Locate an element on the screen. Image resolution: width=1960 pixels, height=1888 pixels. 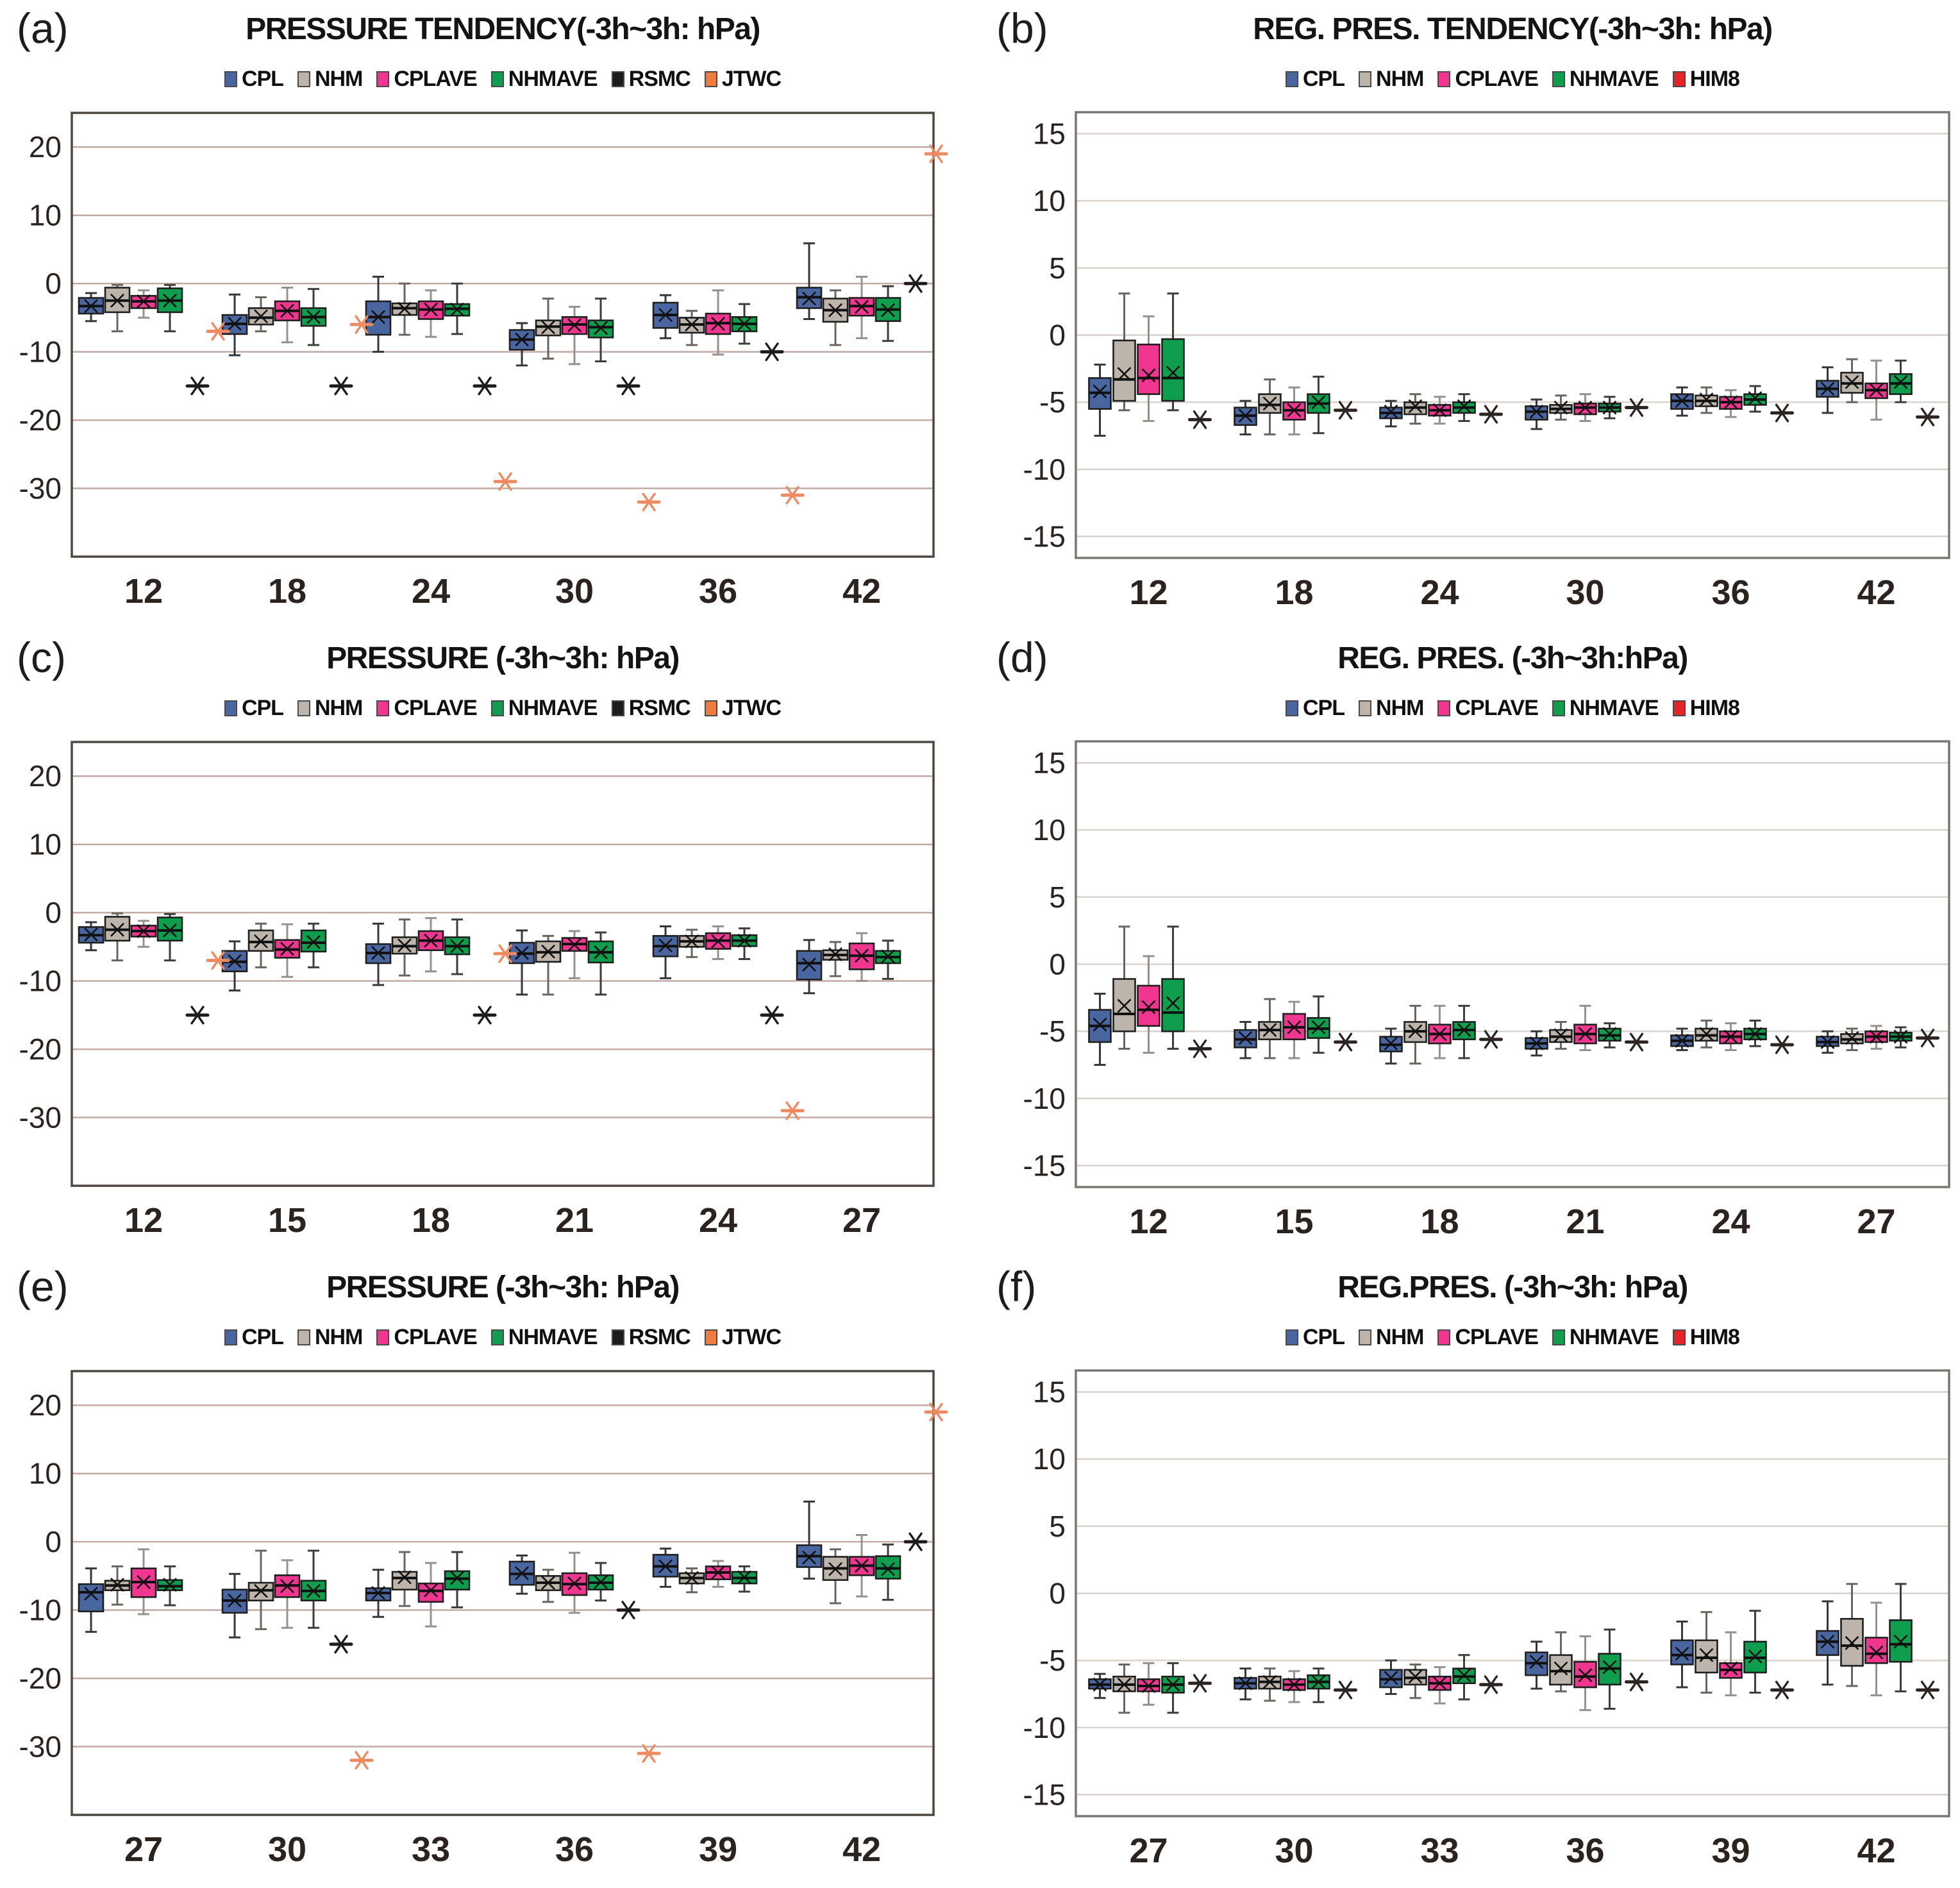
boxplot-canvas-c: 20 10 0 -10 -20 -30 12 15 18 21 24 27 is located at coordinates (477, 990).